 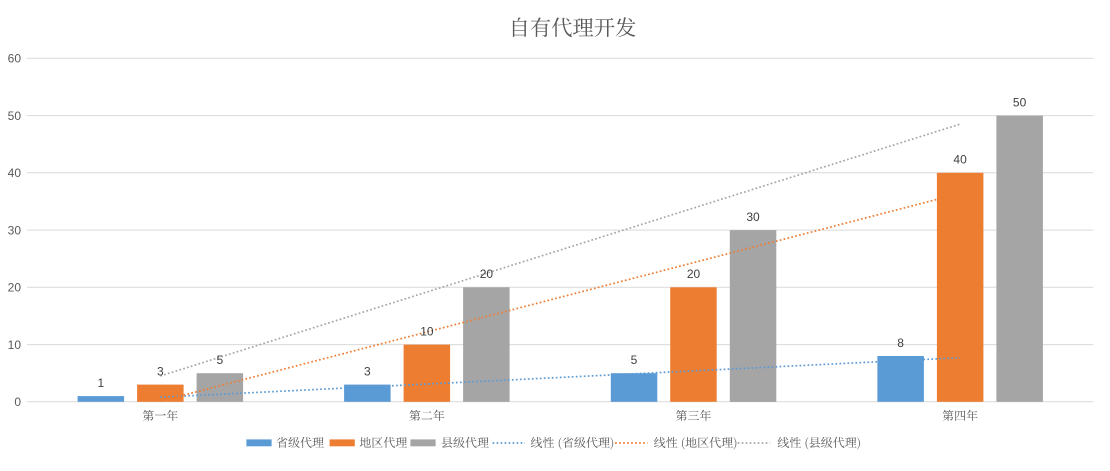 What do you see at coordinates (17, 402) in the screenshot?
I see `svg-text: 0` at bounding box center [17, 402].